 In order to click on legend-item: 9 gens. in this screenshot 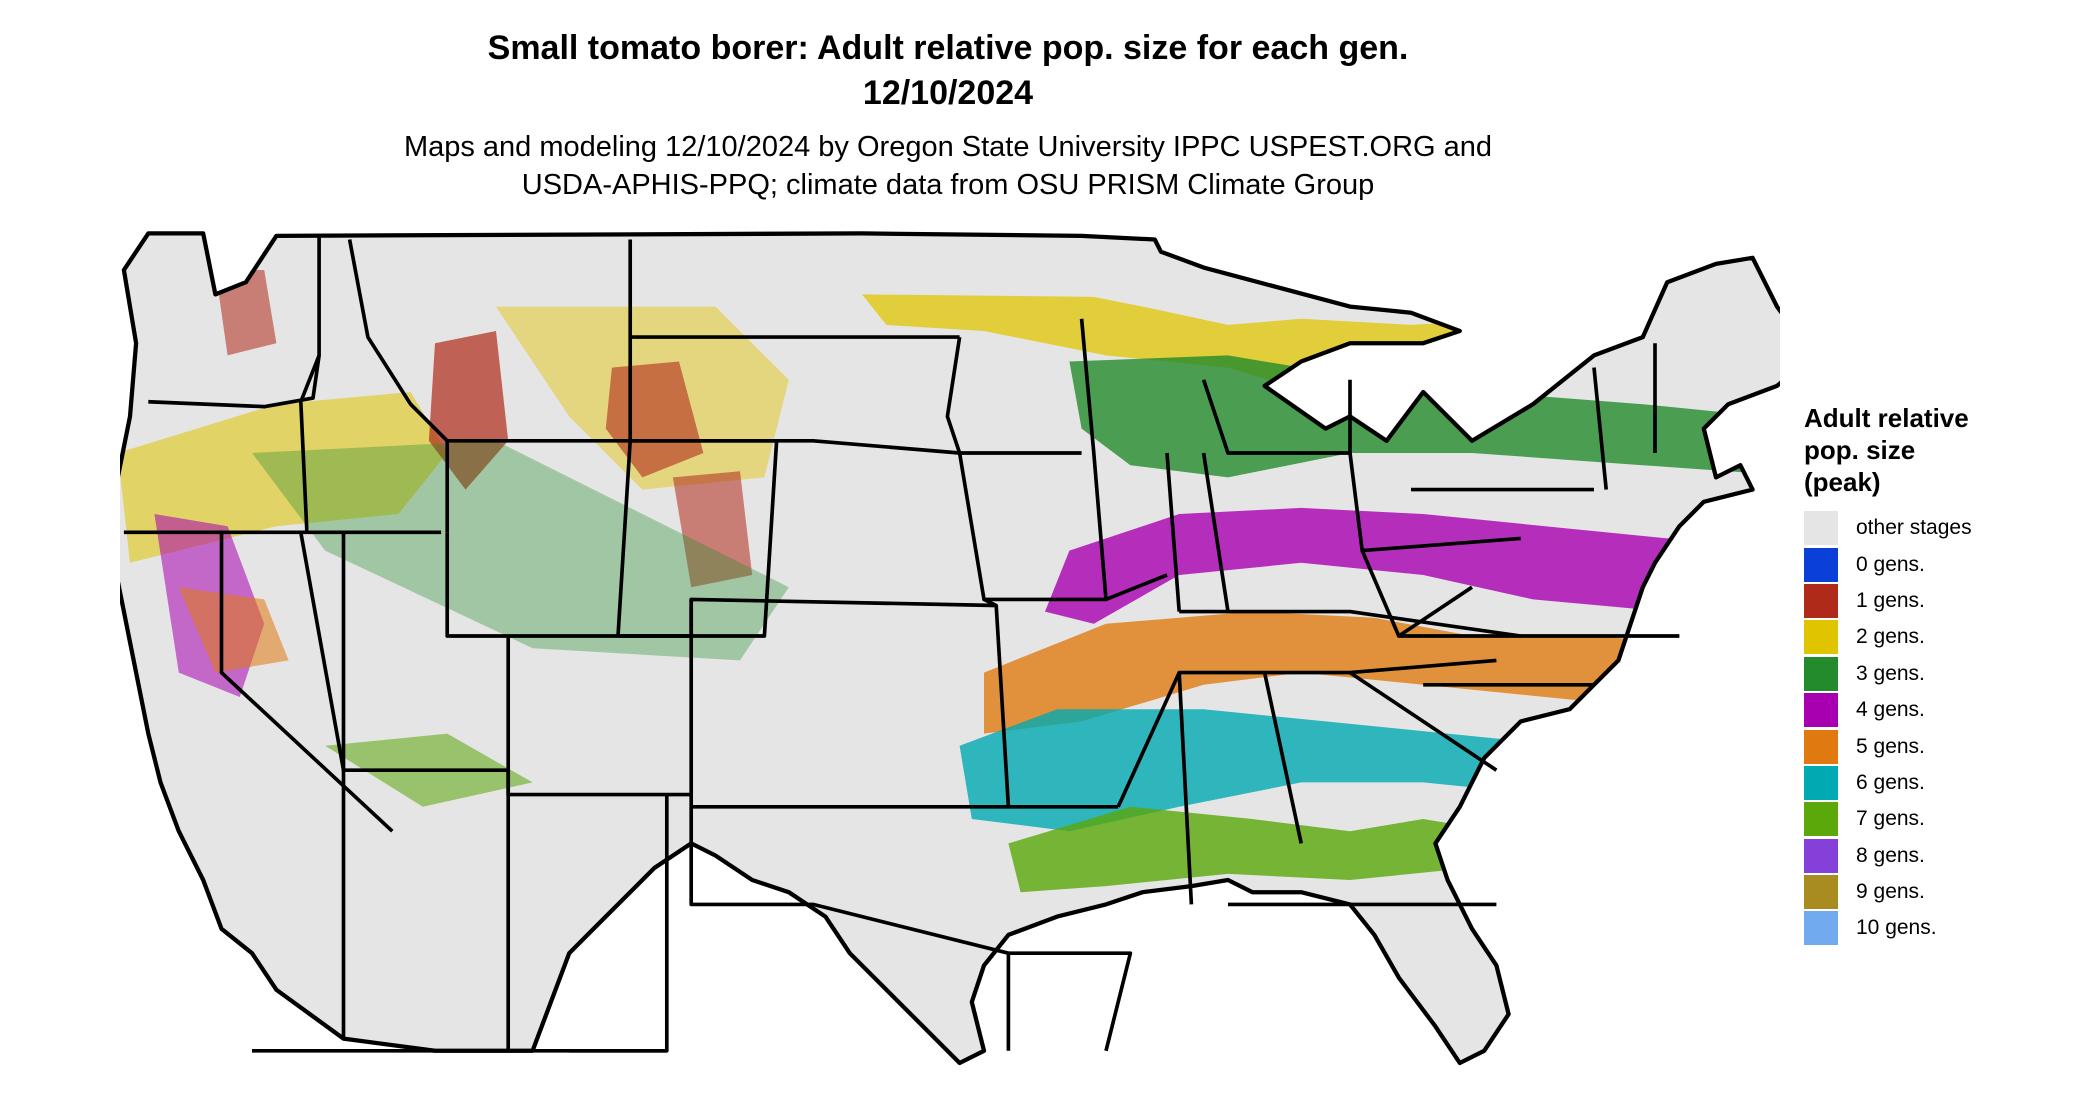, I will do `click(1944, 892)`.